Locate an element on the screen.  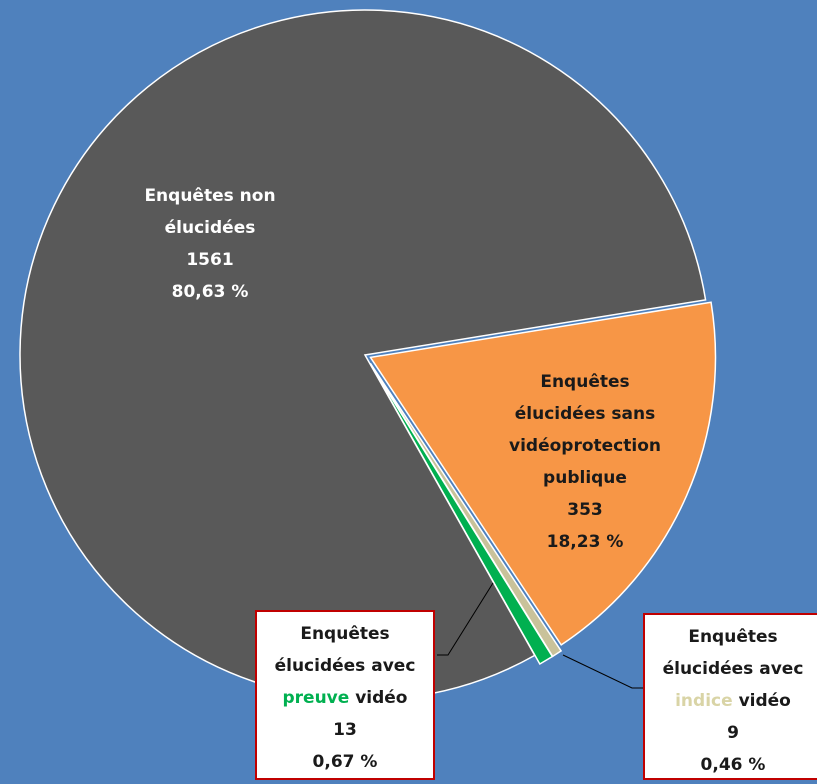
value-label: 353 is located at coordinates (585, 510).